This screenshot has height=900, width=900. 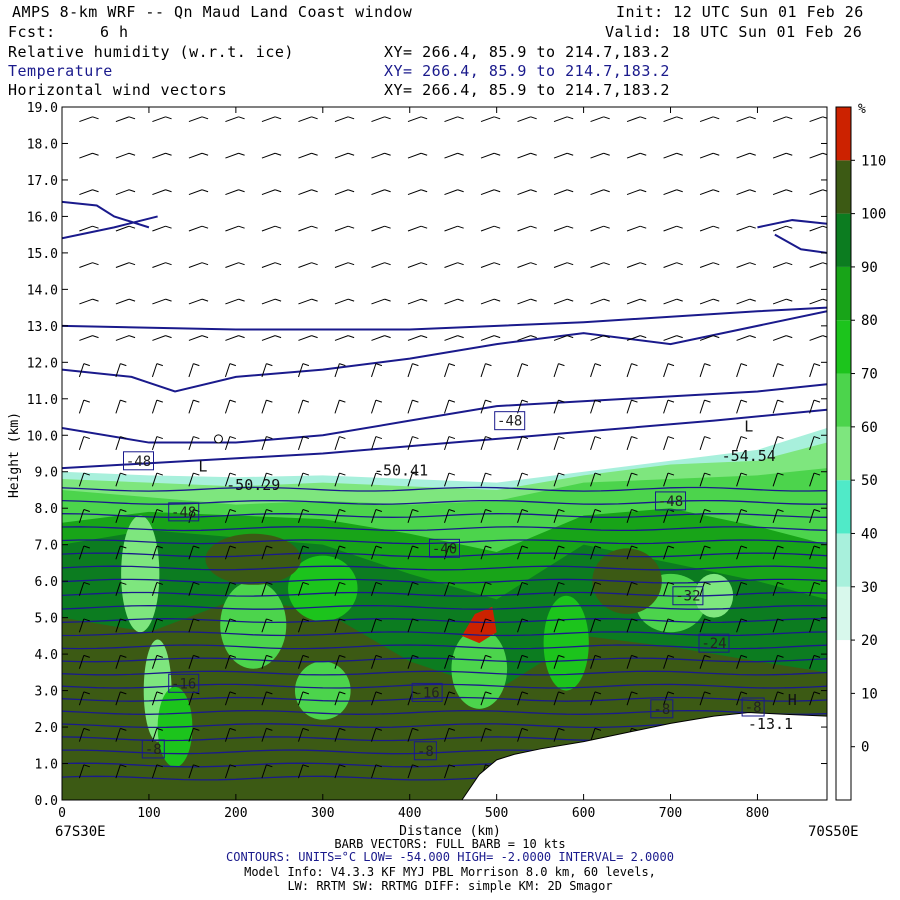 I want to click on contour-label: -48, so click(x=509, y=422).